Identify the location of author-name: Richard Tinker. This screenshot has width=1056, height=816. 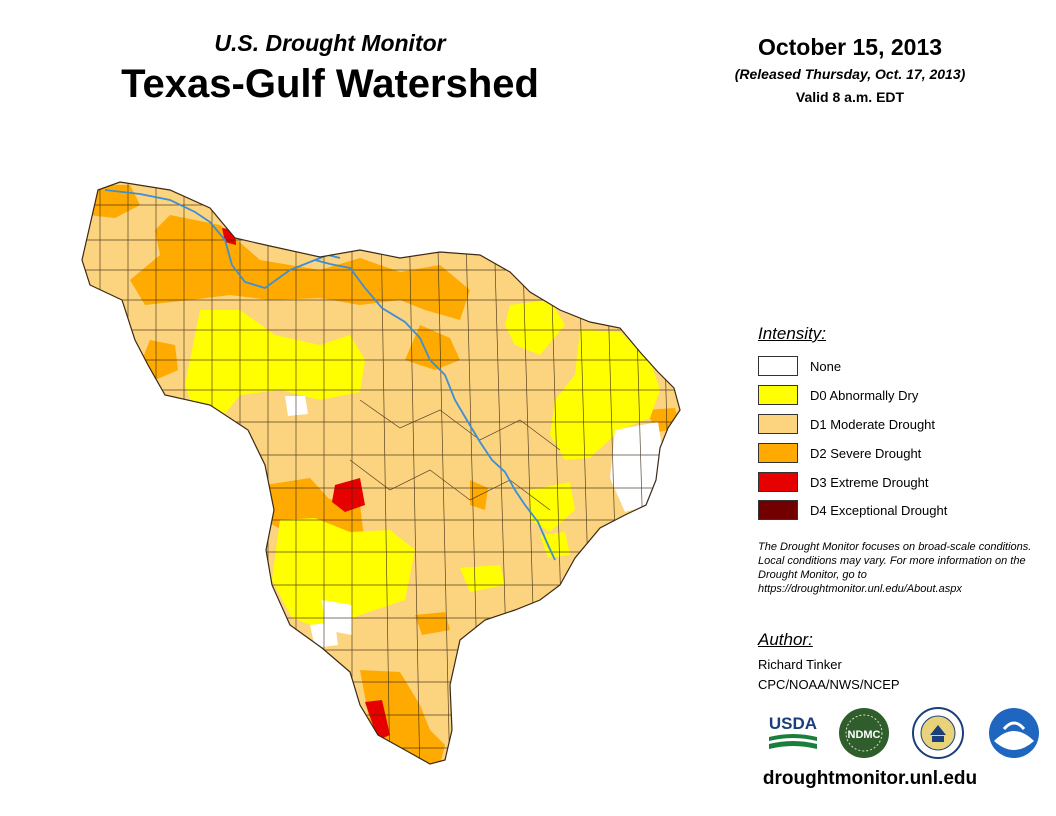
(800, 664).